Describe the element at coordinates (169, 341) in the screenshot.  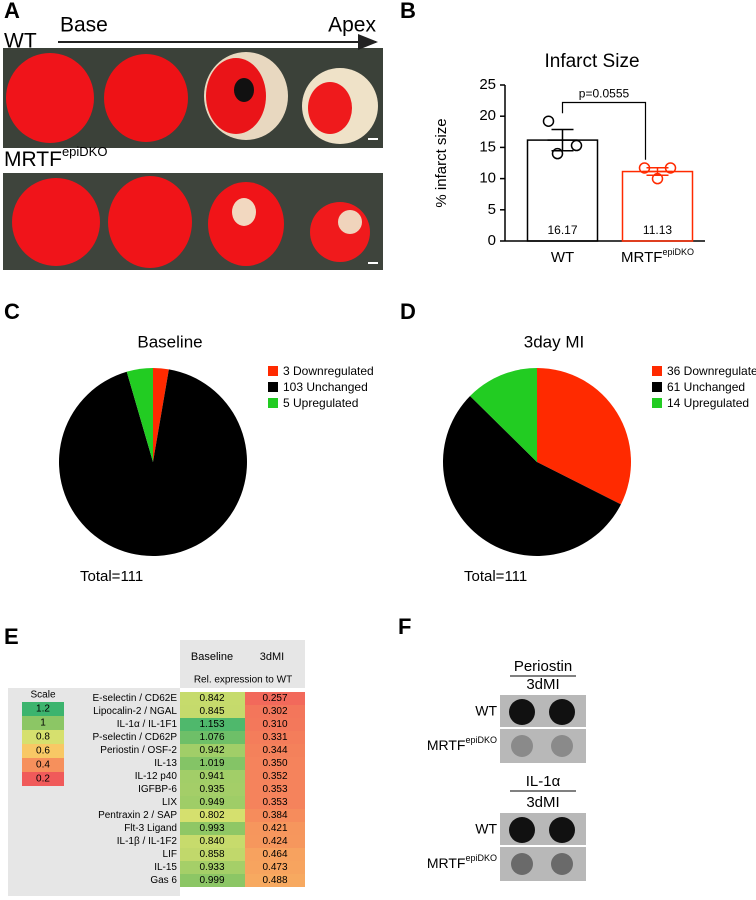
I see `chart-title: Baseline` at that location.